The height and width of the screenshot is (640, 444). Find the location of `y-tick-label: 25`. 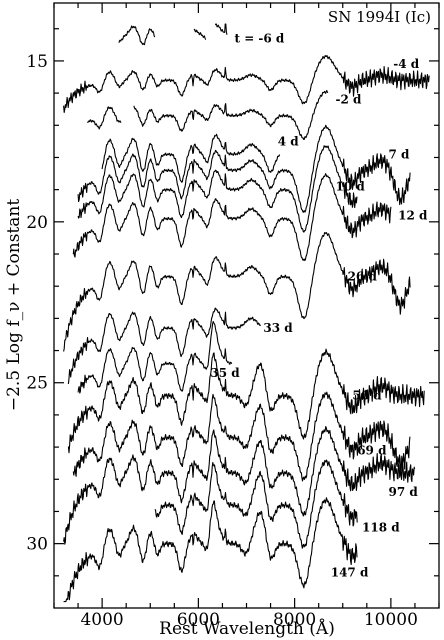

y-tick-label: 25 is located at coordinates (37, 384).